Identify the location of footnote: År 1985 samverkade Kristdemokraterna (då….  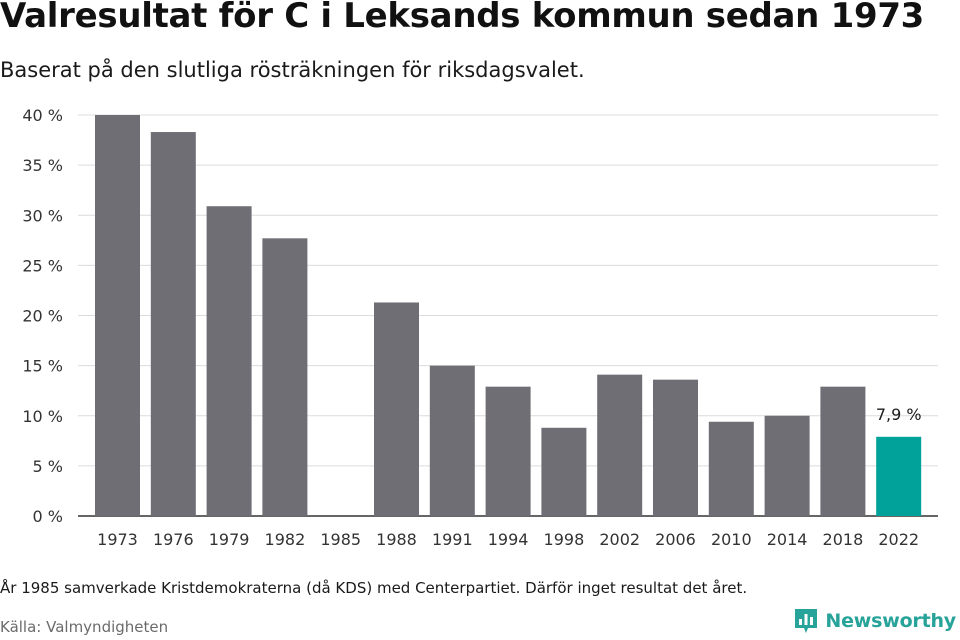
(374, 588).